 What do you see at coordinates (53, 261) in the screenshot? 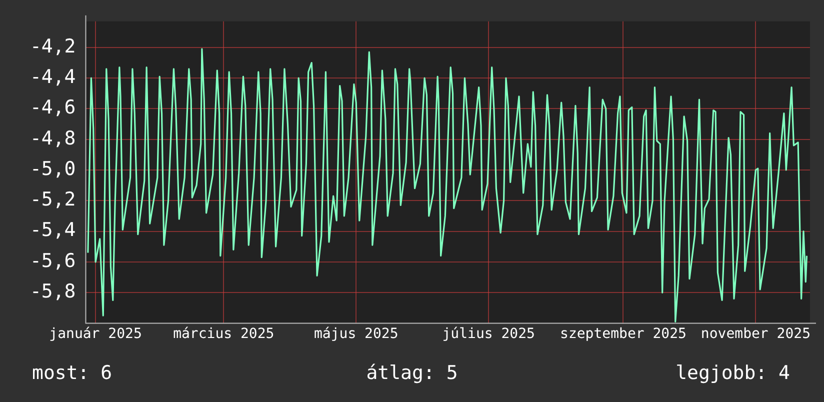
I see `y-tick-label: -5,6` at bounding box center [53, 261].